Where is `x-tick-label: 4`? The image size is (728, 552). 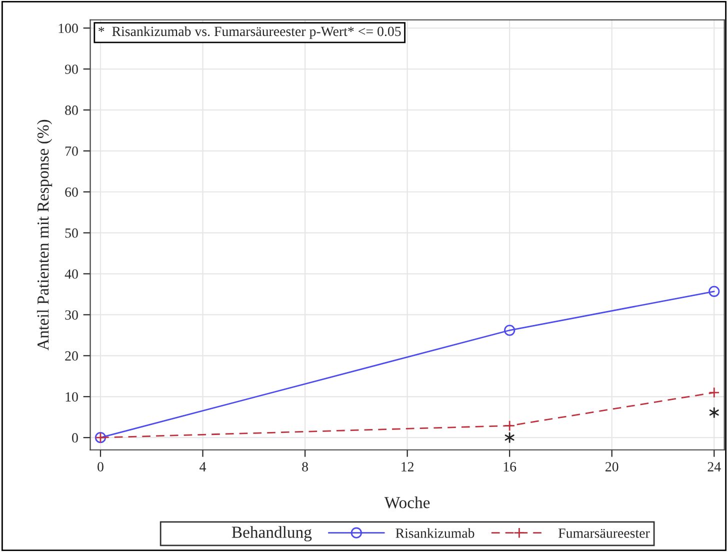 x-tick-label: 4 is located at coordinates (203, 467).